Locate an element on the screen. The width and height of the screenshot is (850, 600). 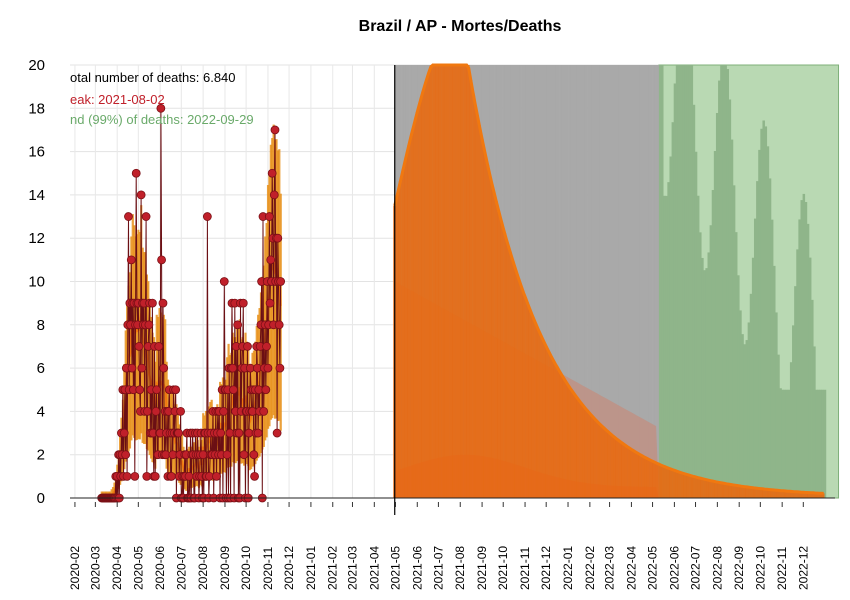
x-tick-label: 2022-02 is located at coordinates (590, 568).